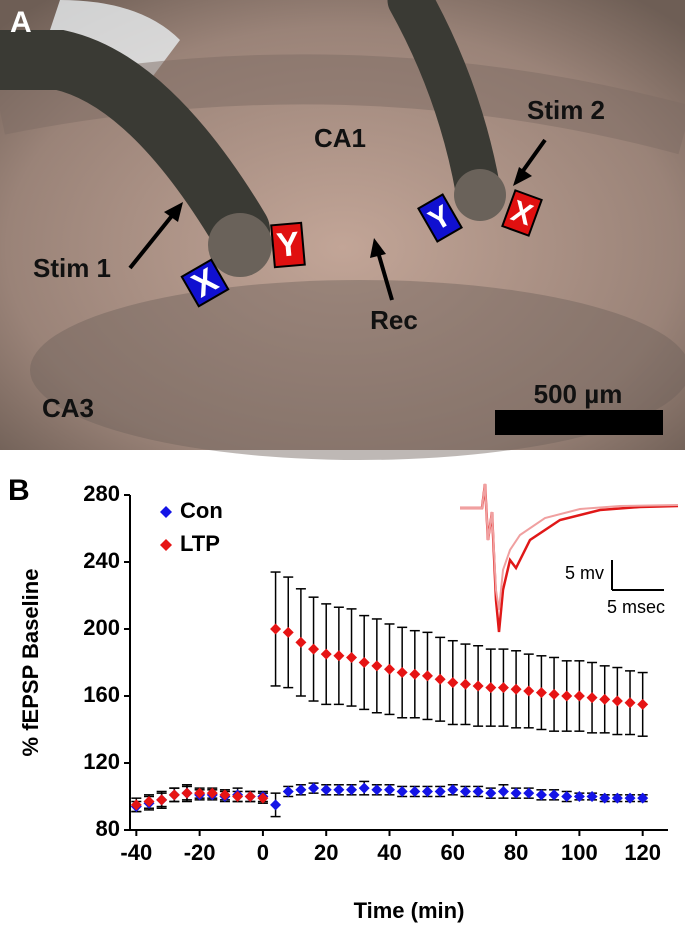 This screenshot has width=685, height=933. What do you see at coordinates (30, 663) in the screenshot?
I see `y-axis-title: % fEPSP Baseline` at bounding box center [30, 663].